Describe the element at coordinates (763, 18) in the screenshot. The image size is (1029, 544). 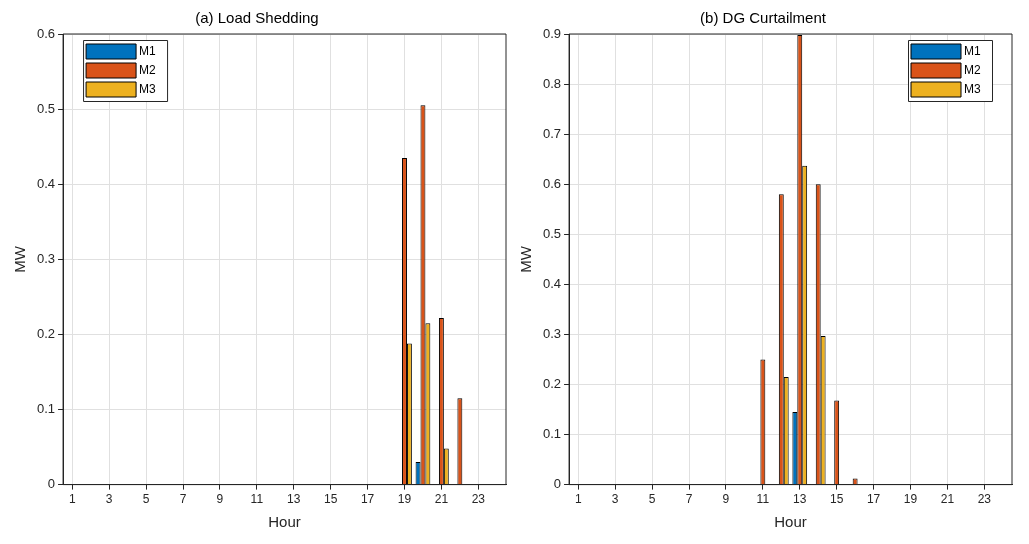
I see `chart-title: (b) DG Curtailment` at that location.